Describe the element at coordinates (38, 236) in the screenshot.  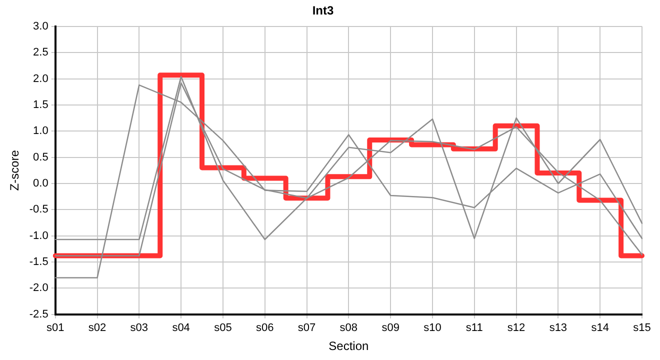
I see `y-tick-label: -1.0` at that location.